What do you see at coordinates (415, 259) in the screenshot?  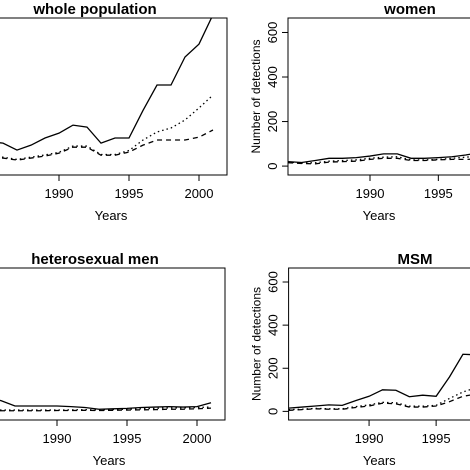 I see `panel-title: MSM` at bounding box center [415, 259].